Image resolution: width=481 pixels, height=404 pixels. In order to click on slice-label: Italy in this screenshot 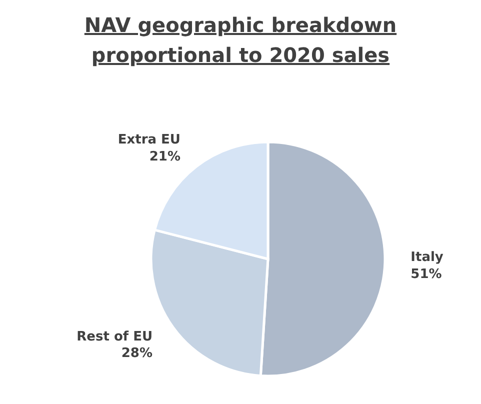, I will do `click(427, 257)`.